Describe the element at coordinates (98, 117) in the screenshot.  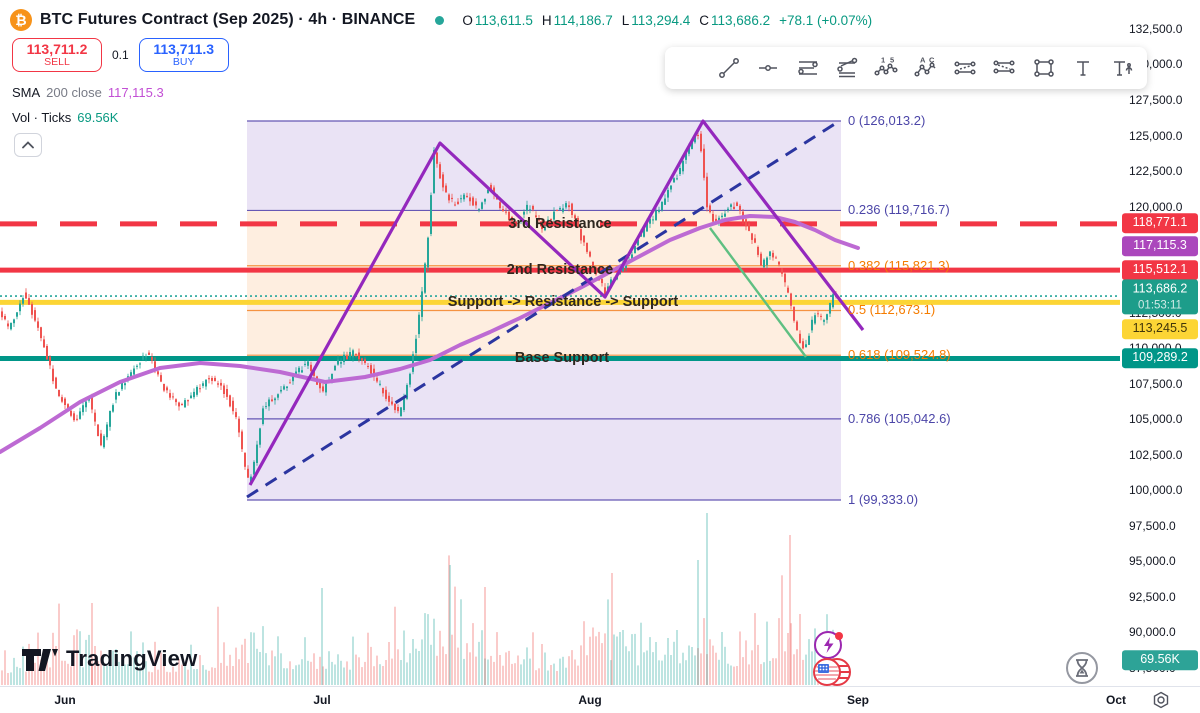
I see `vol-value: 69.56K` at that location.